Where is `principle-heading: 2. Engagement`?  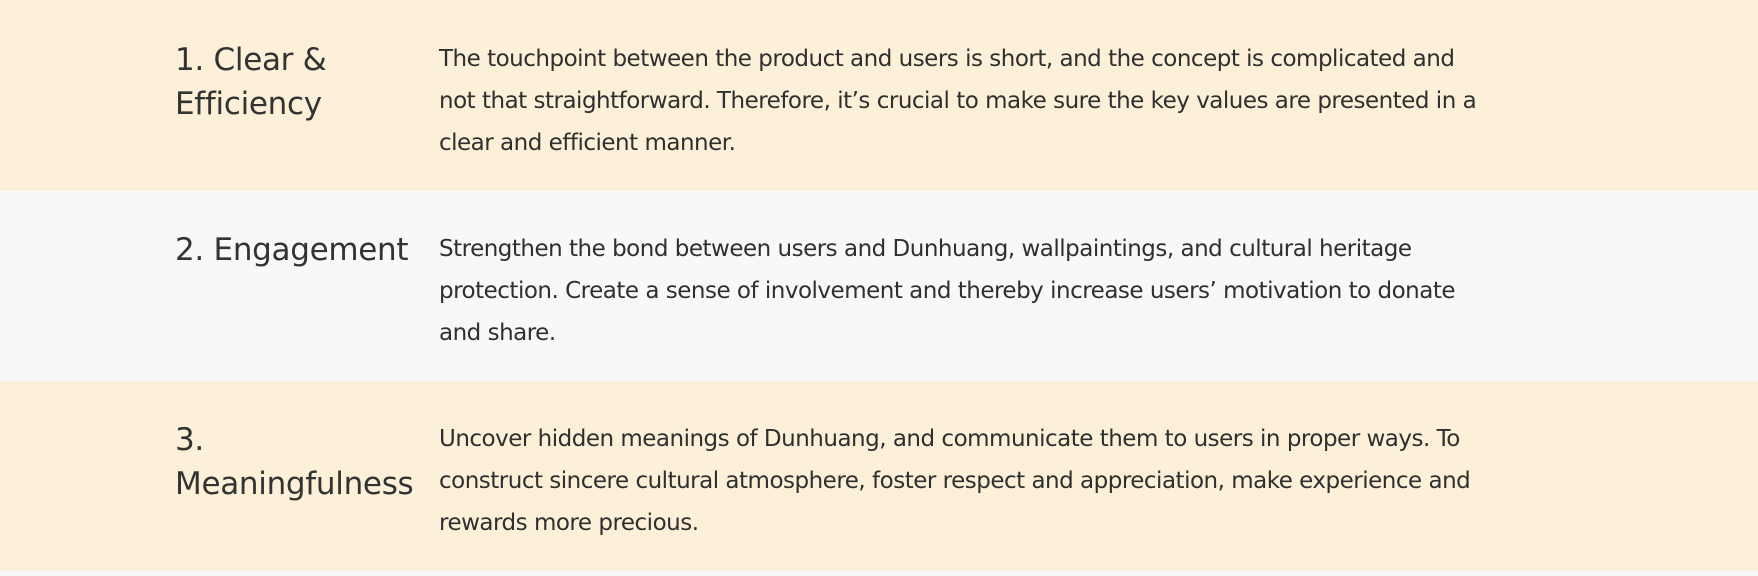
principle-heading: 2. Engagement is located at coordinates (292, 250).